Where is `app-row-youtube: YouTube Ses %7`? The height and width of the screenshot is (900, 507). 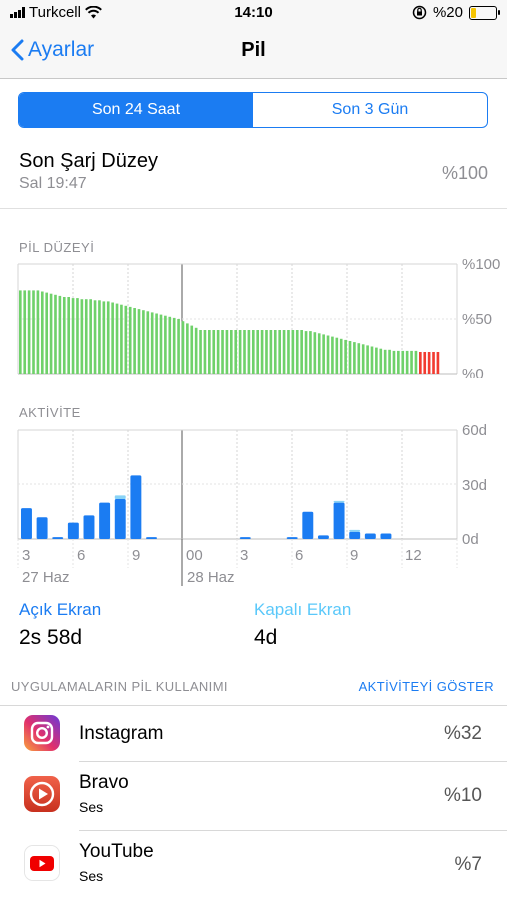
app-row-youtube: YouTube Ses %7 is located at coordinates (253, 865).